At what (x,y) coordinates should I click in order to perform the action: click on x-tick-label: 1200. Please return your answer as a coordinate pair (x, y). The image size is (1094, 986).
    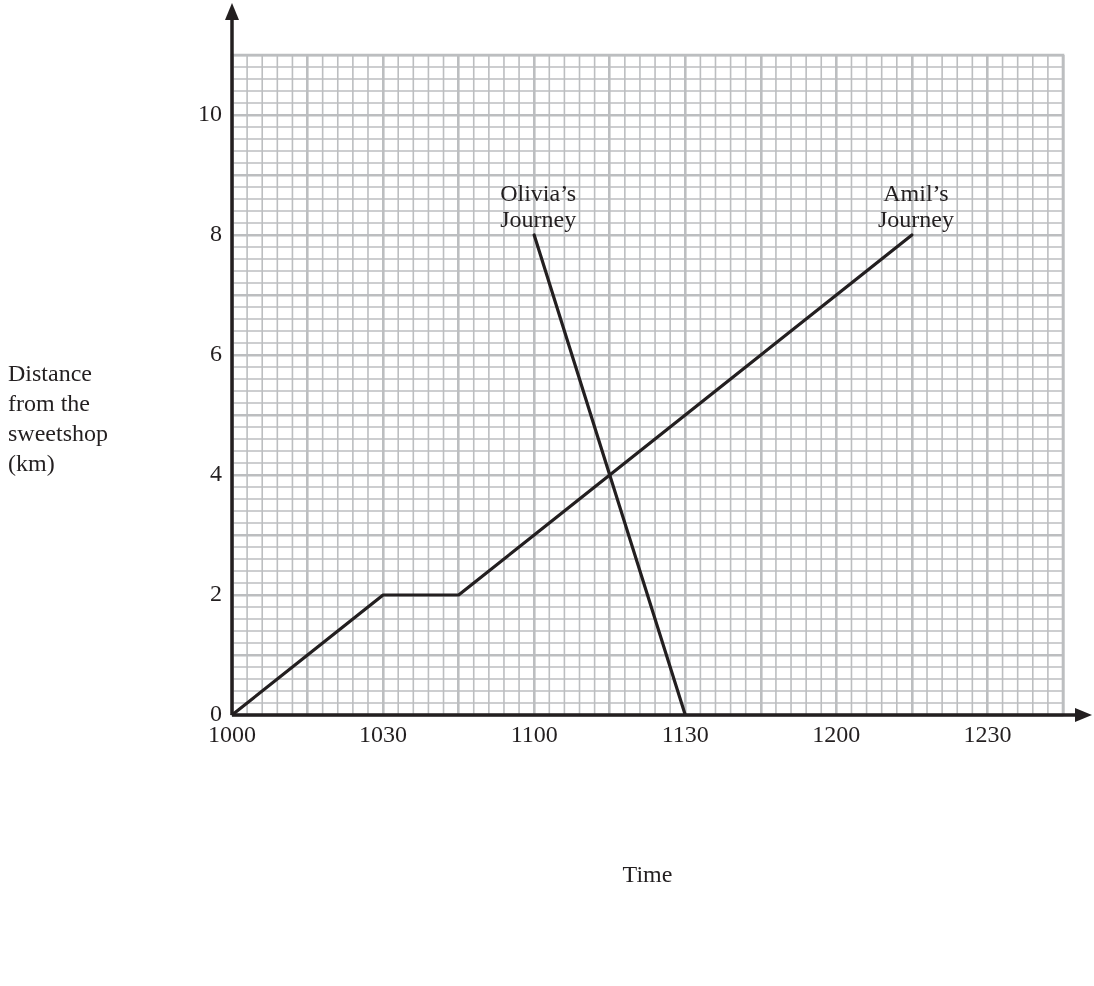
    Looking at the image, I should click on (836, 733).